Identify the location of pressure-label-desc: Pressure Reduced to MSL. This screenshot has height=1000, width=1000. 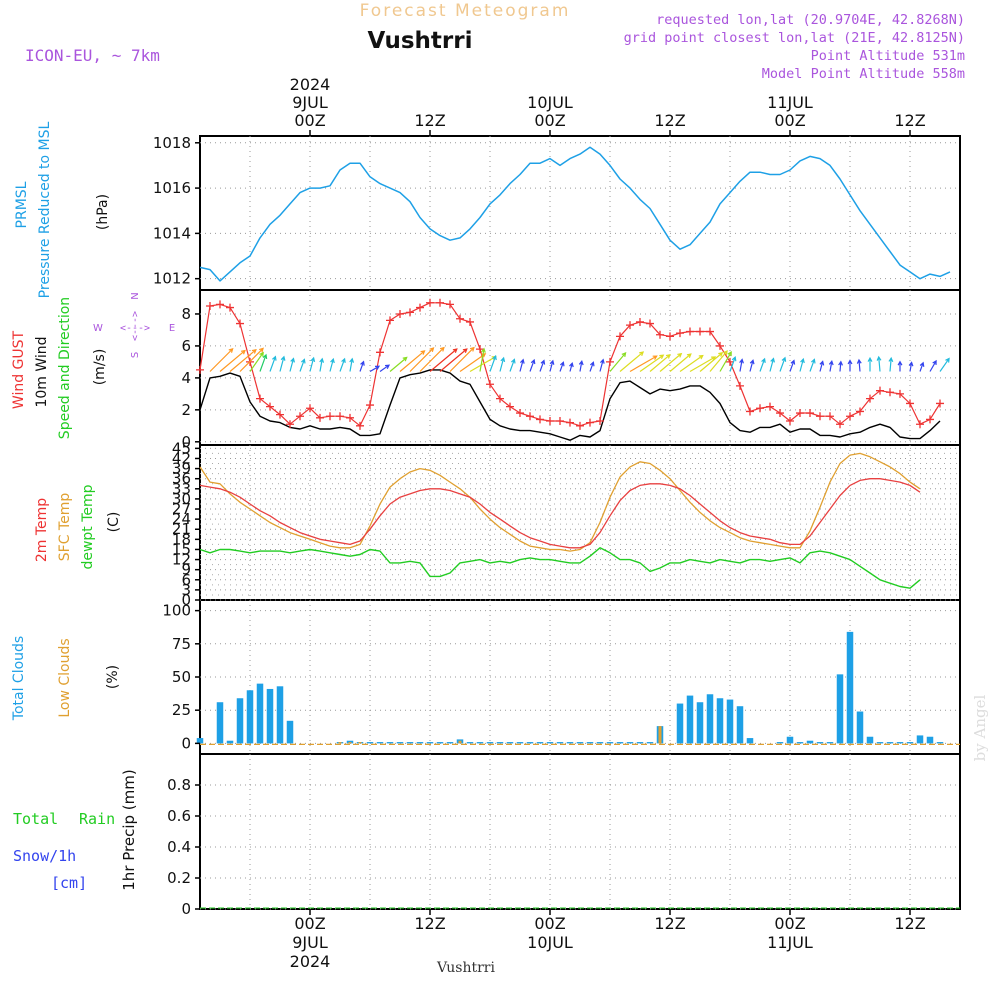
(45, 209).